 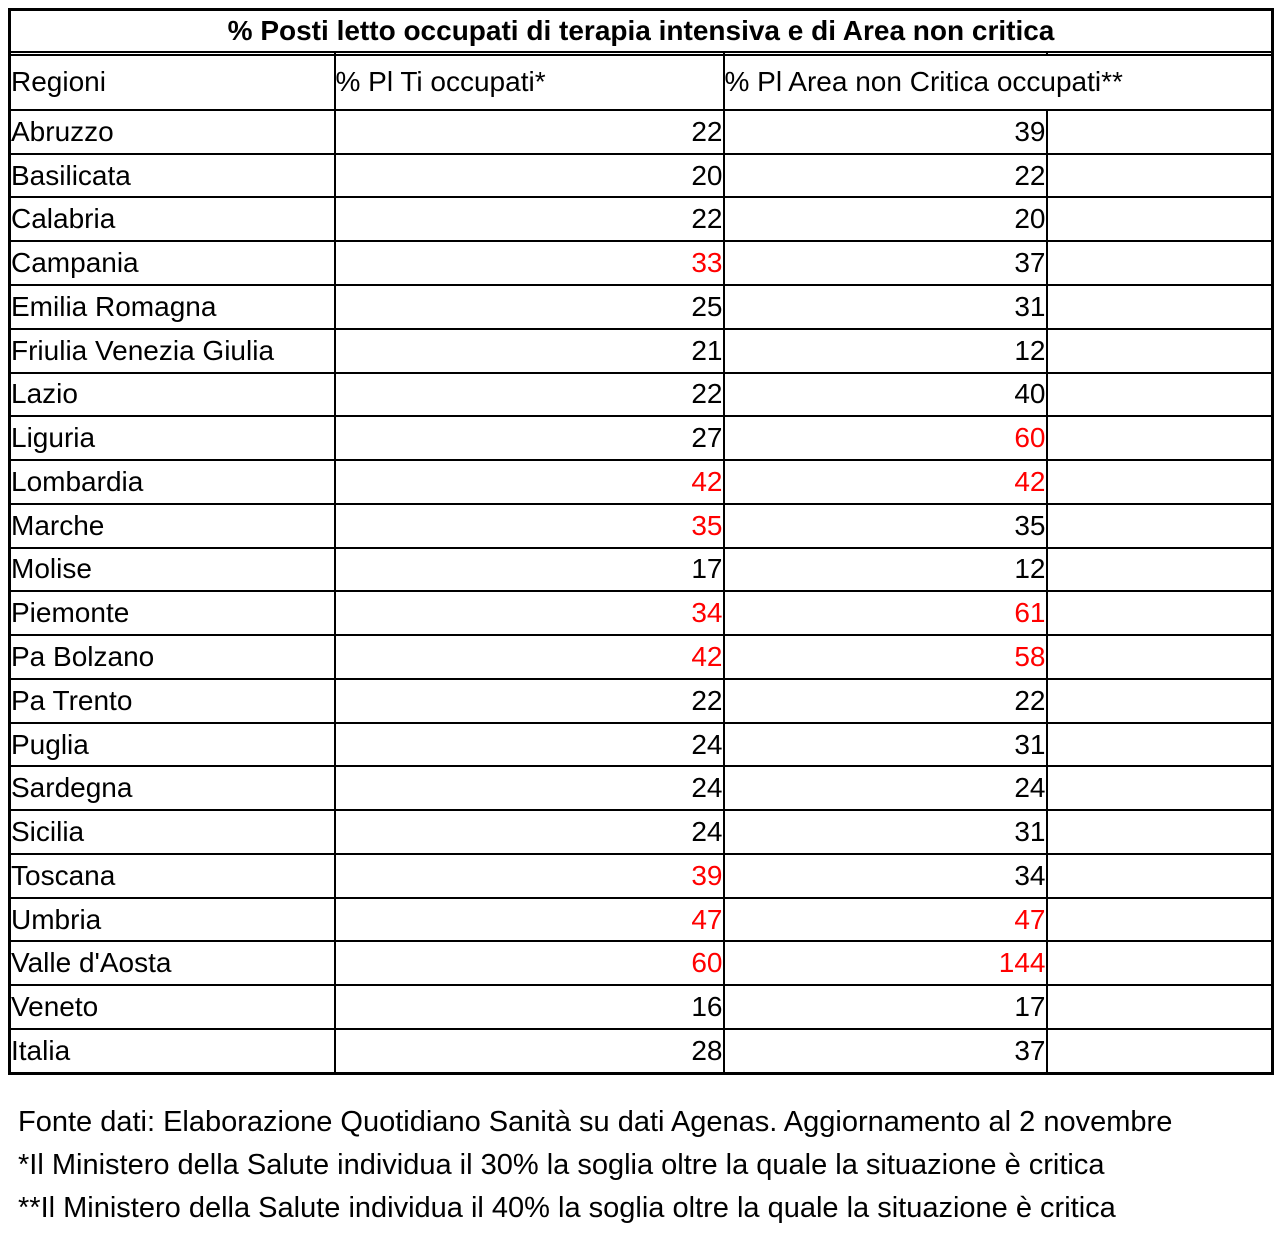 What do you see at coordinates (172, 788) in the screenshot?
I see `region-name: Sardegna` at bounding box center [172, 788].